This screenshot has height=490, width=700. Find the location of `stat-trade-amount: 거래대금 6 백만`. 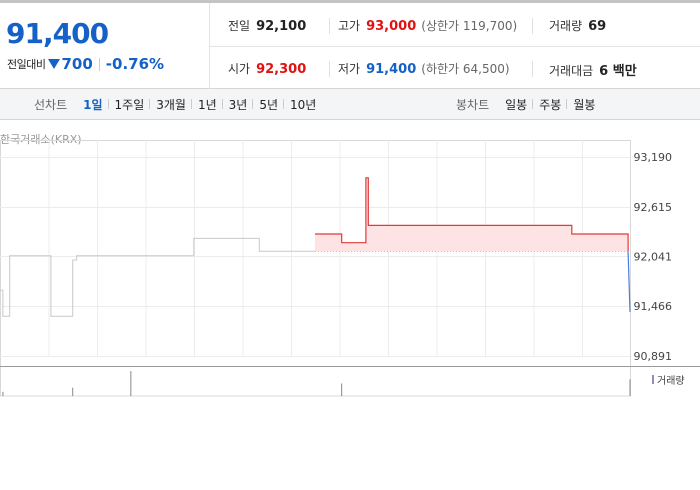

stat-trade-amount: 거래대금 6 백만 is located at coordinates (593, 69).